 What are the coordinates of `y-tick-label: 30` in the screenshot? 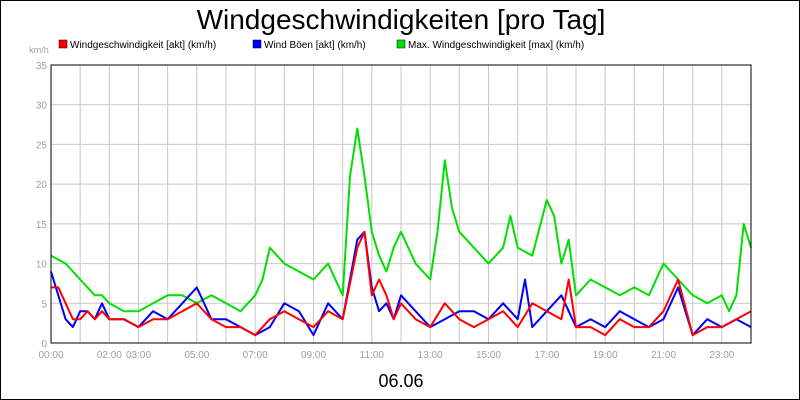 It's located at (42, 106).